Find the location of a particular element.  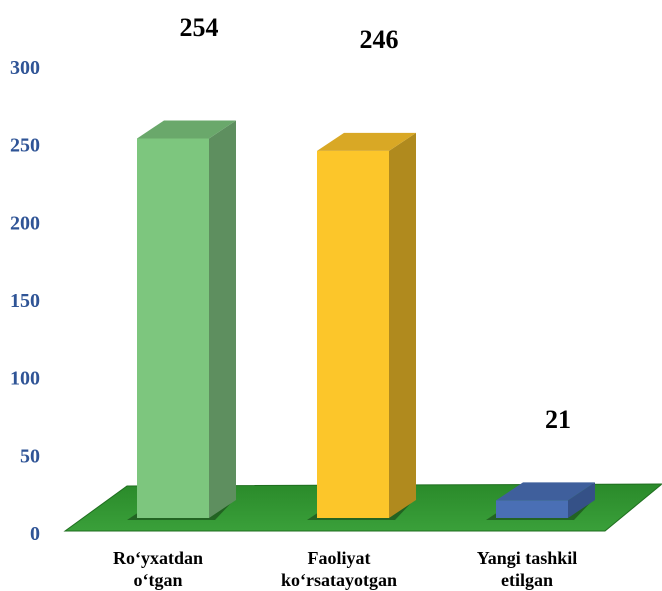

data-label: 21 is located at coordinates (558, 419).